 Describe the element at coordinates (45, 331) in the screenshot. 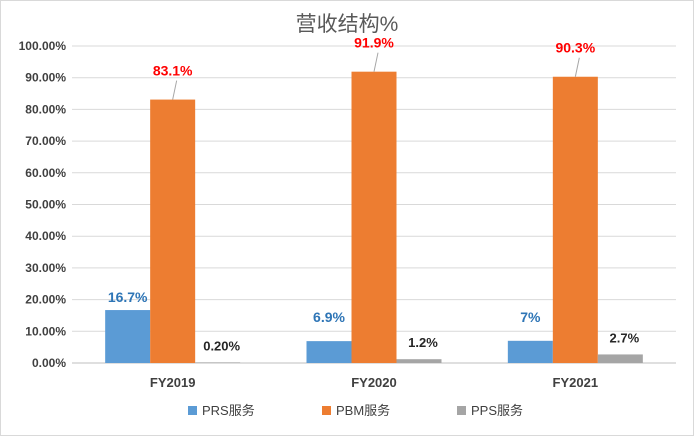

I see `y-tick-label: 10.00%` at that location.